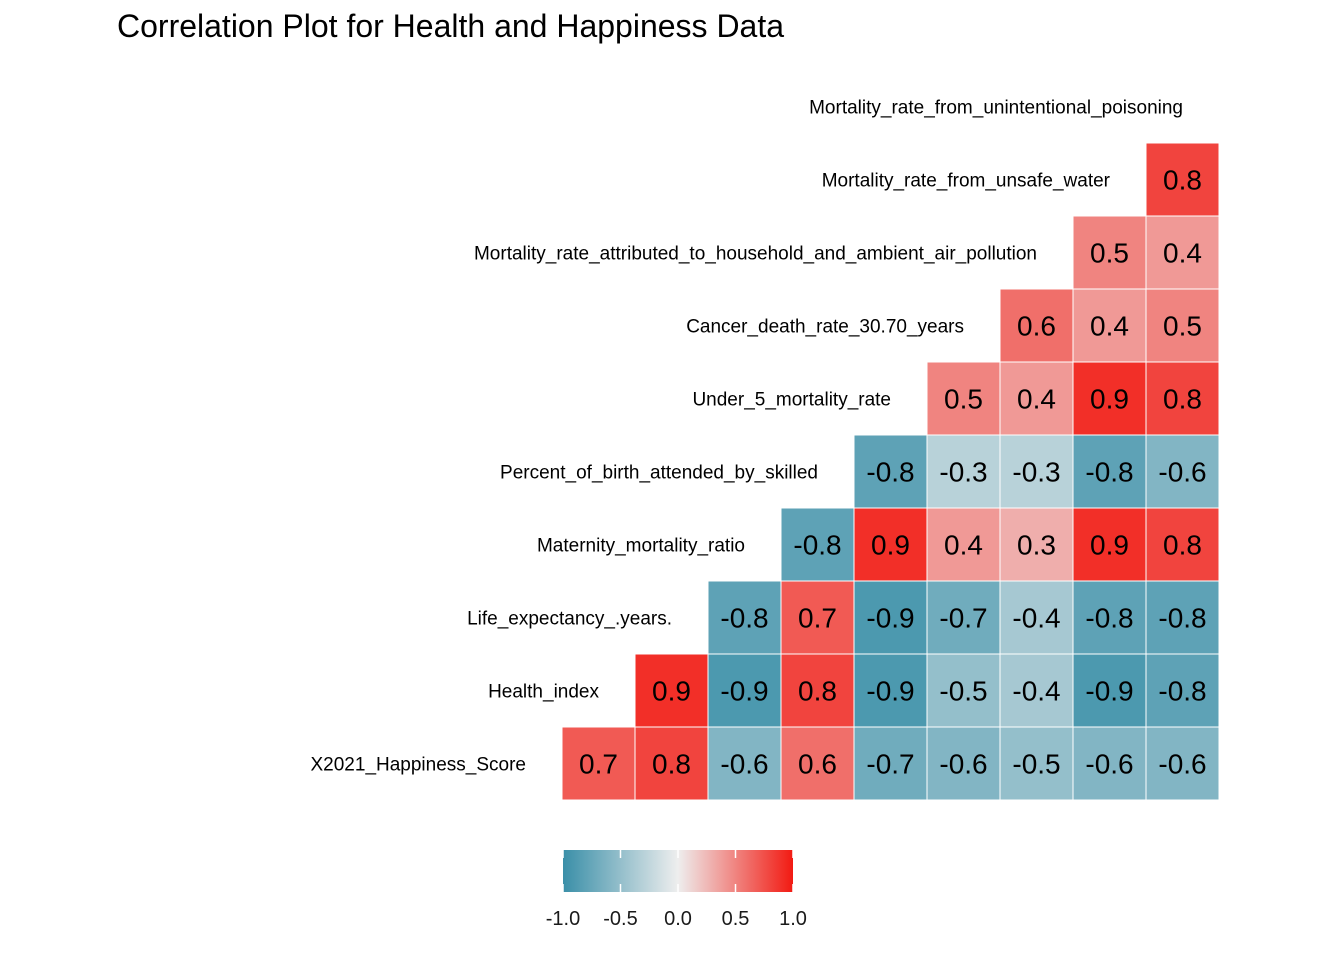 The height and width of the screenshot is (960, 1344). Describe the element at coordinates (419, 765) in the screenshot. I see `variable-label: X2021_Happiness_Score` at that location.